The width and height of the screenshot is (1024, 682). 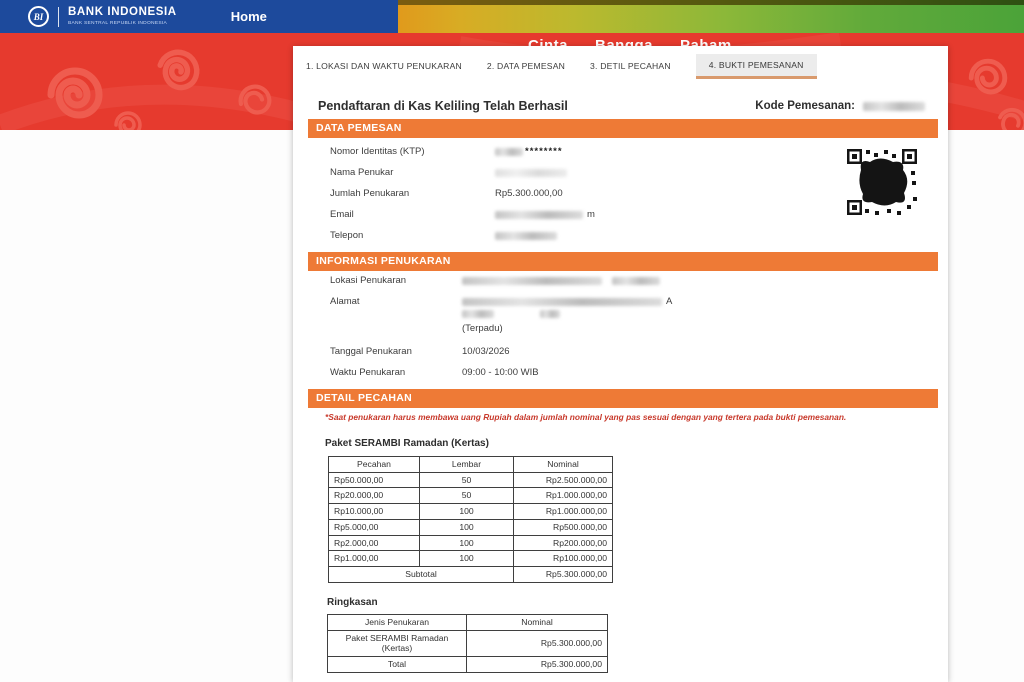 I want to click on tab-detil-pecahan: 3. DETIL PECAHAN, so click(x=630, y=66).